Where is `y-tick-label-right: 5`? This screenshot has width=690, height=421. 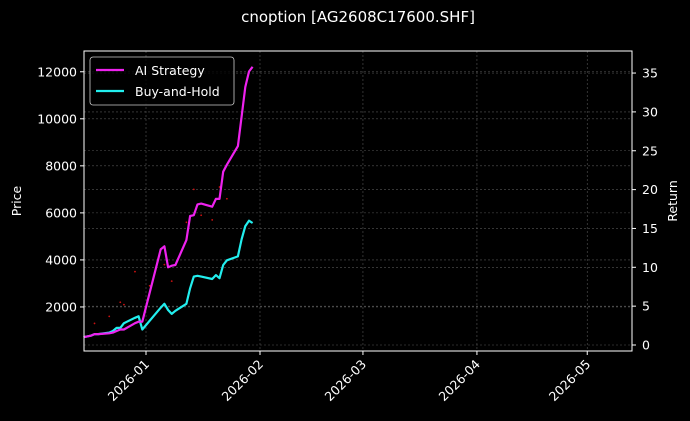
y-tick-label-right: 5 is located at coordinates (646, 306).